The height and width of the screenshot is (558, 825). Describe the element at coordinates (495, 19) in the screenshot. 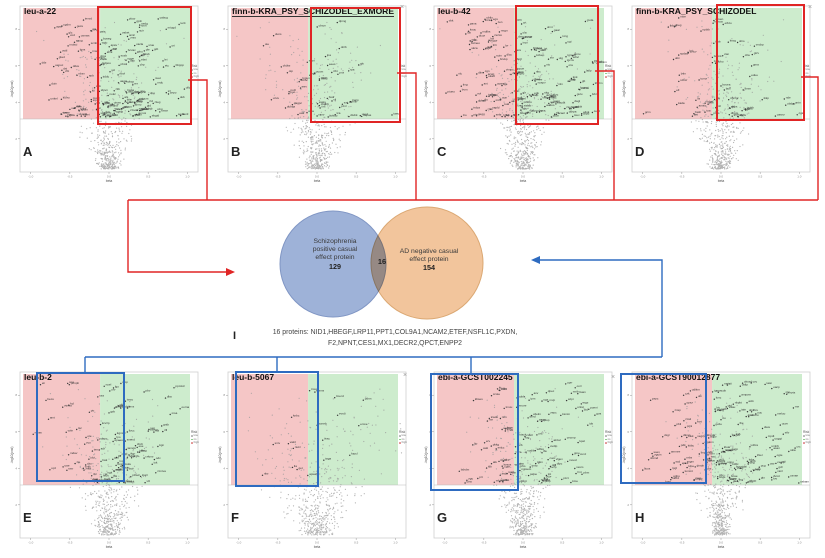

I see `svg-text: egs` at that location.